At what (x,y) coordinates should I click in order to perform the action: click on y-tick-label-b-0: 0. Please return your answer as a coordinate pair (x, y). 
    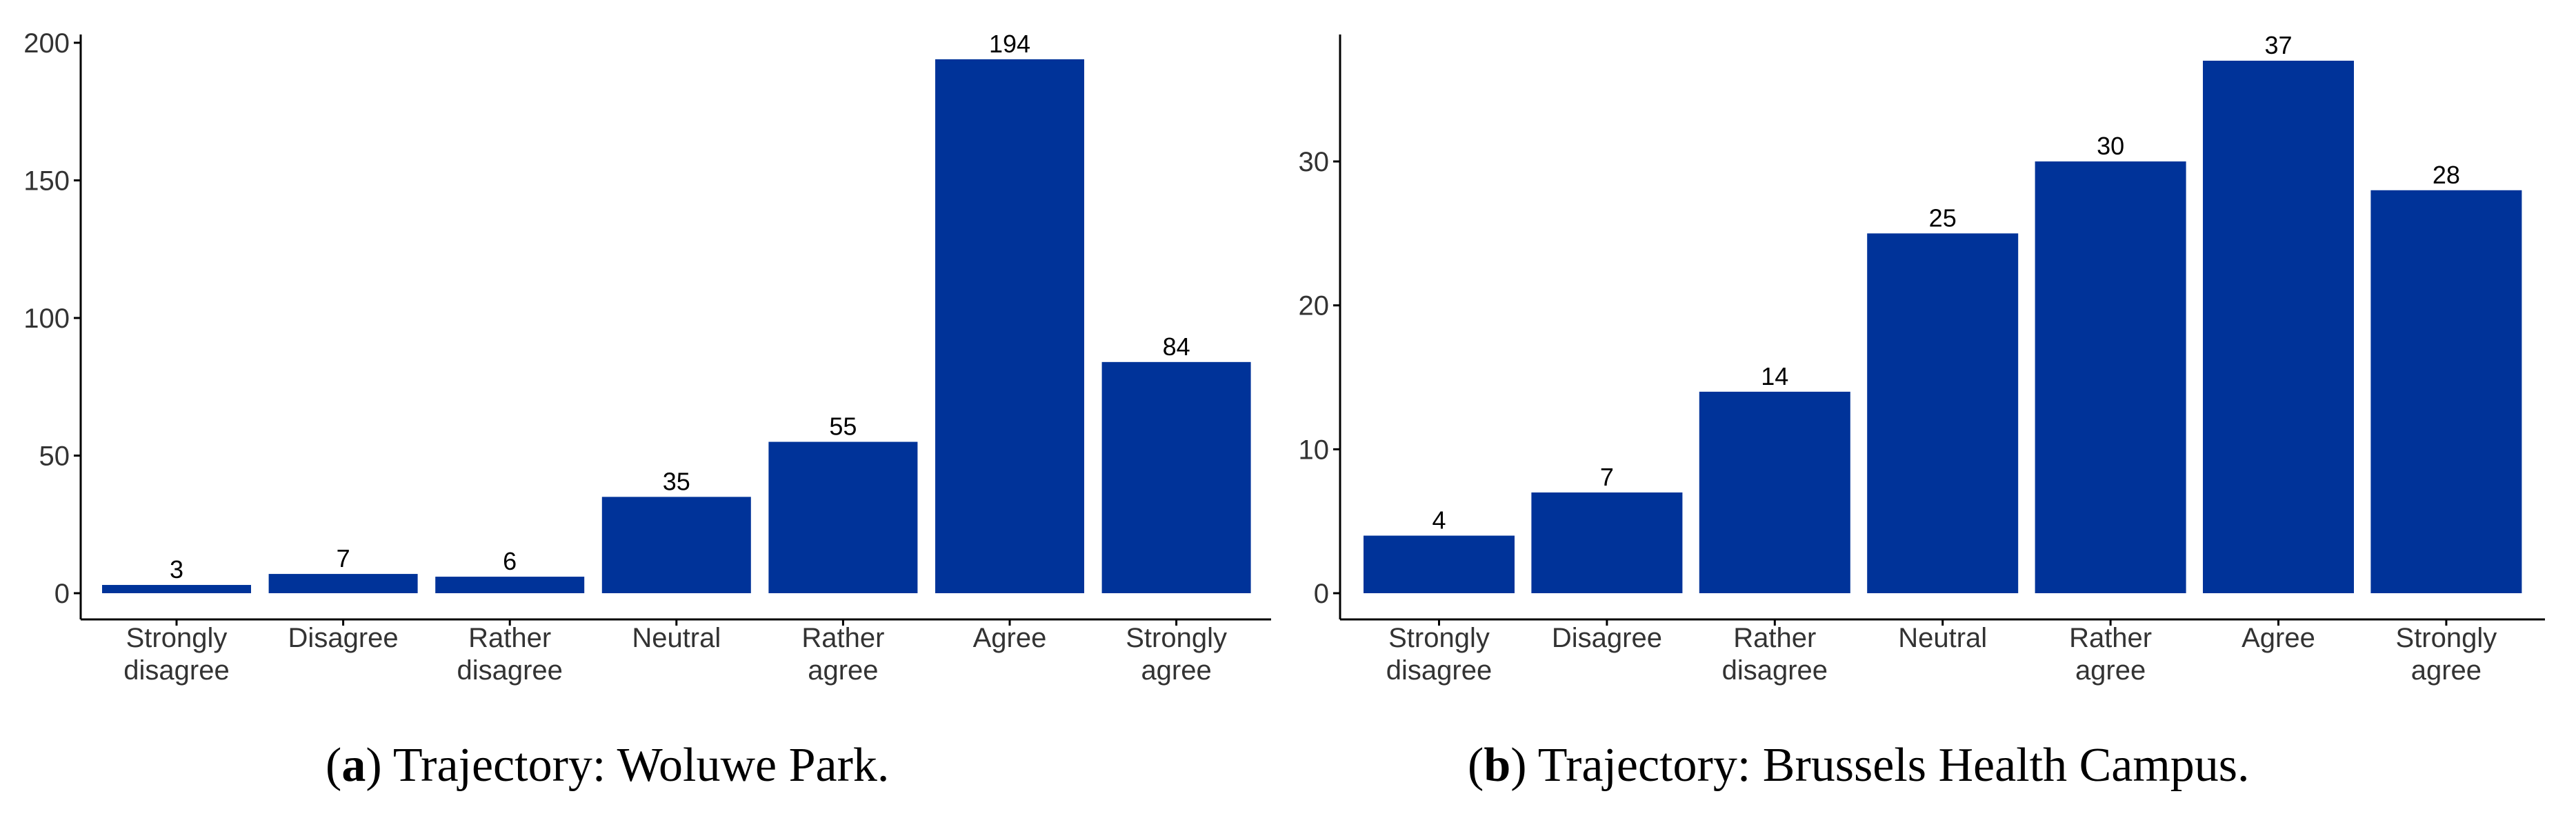
    Looking at the image, I should click on (1321, 594).